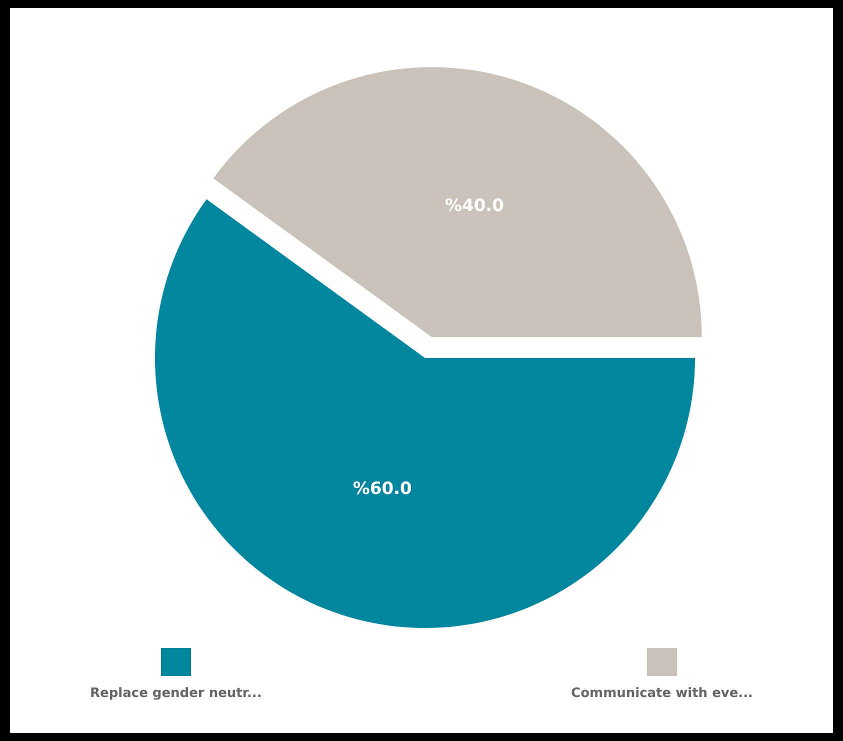 The width and height of the screenshot is (843, 741). I want to click on data-label: %60.0, so click(382, 489).